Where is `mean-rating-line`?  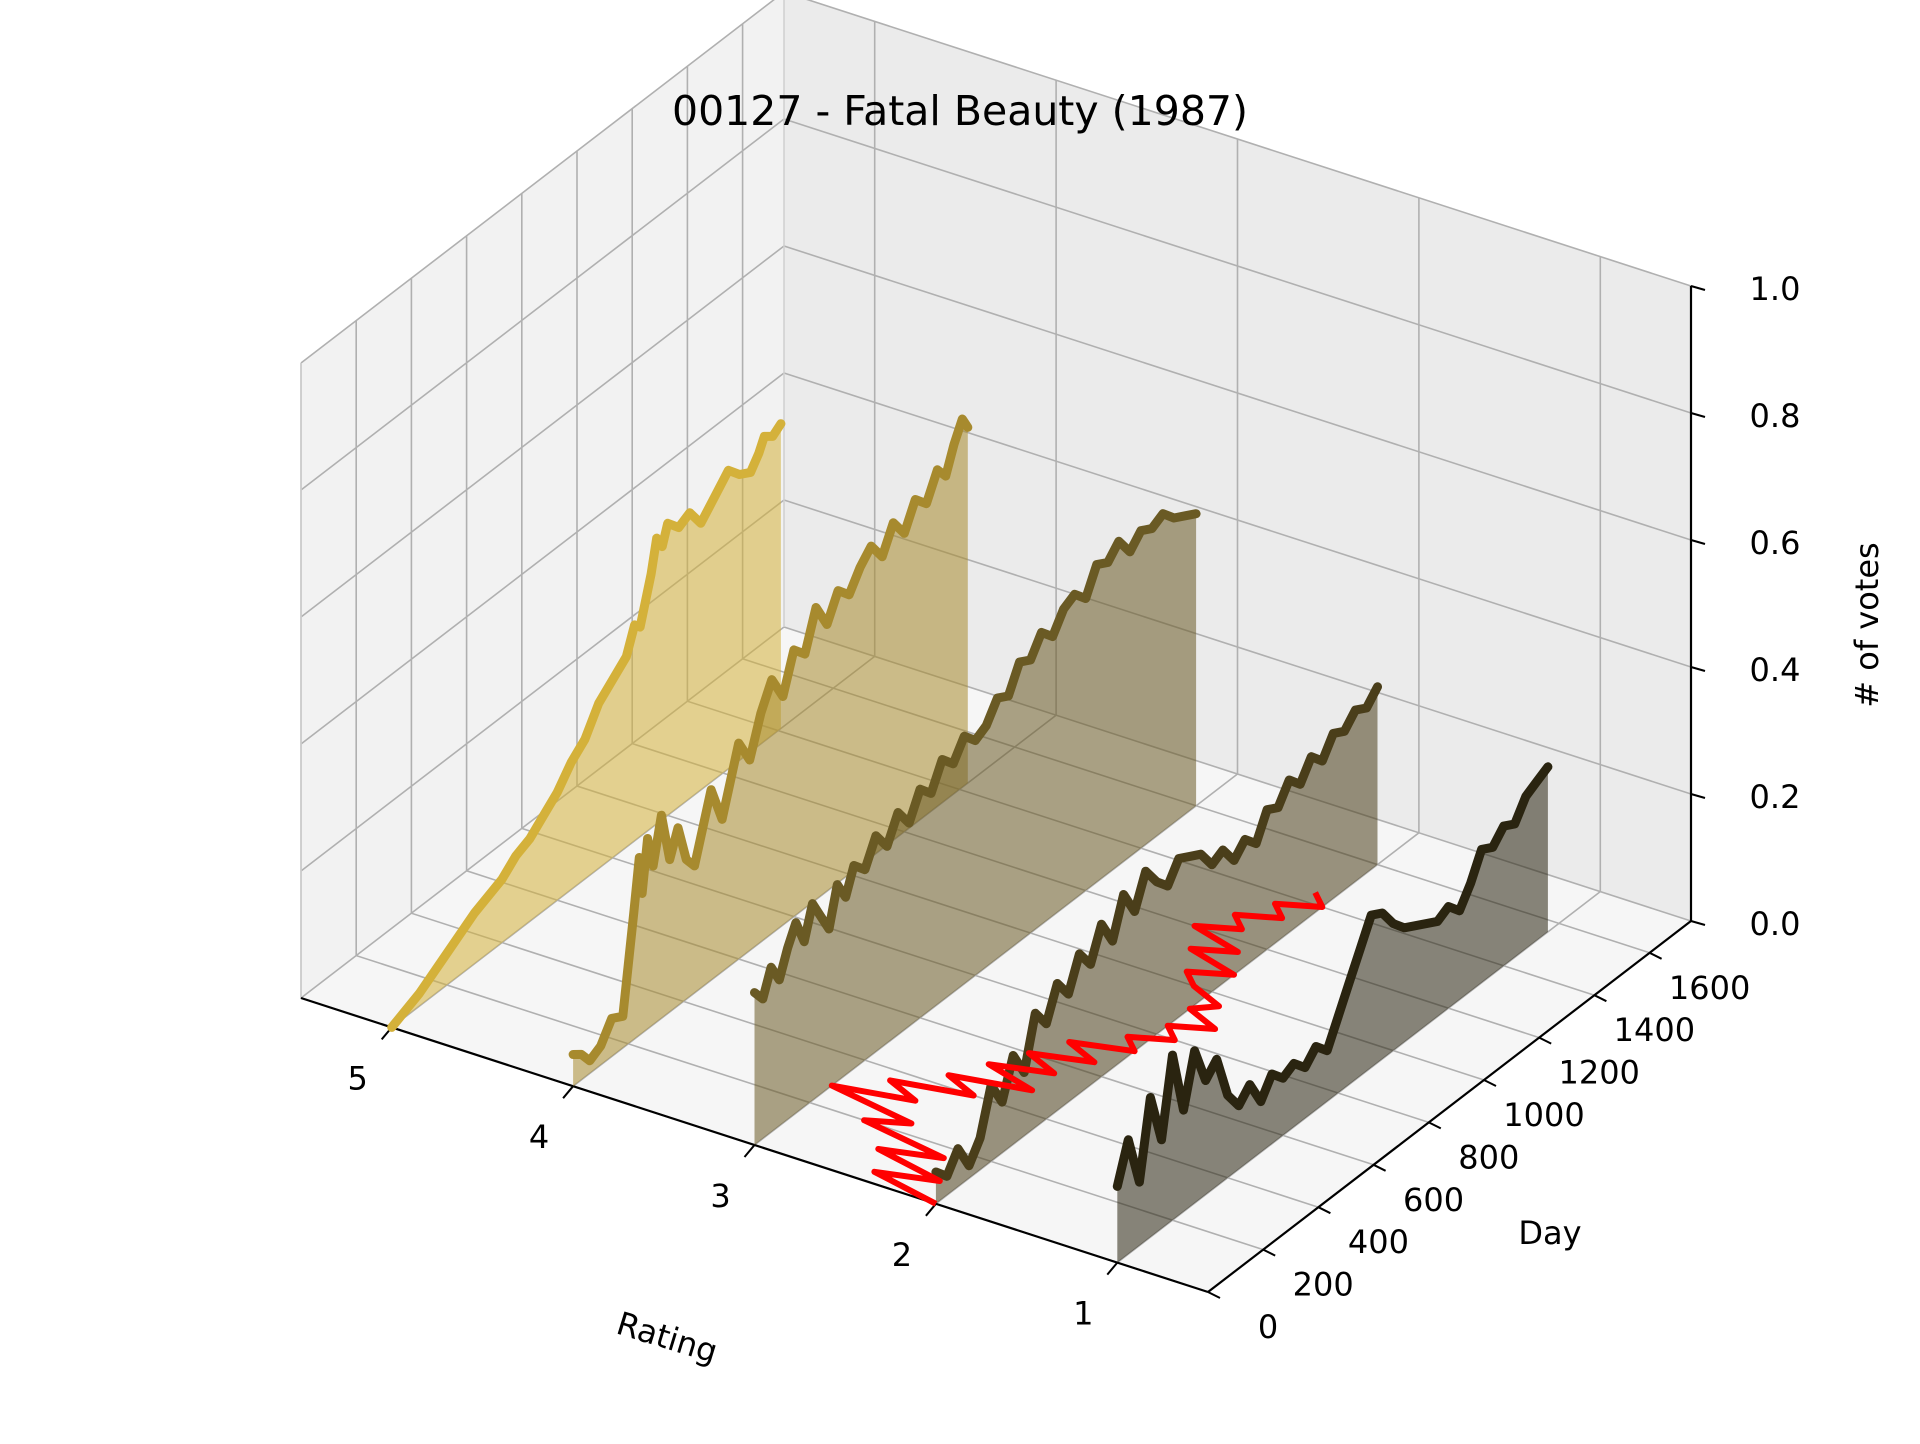 mean-rating-line is located at coordinates (1077, 1049).